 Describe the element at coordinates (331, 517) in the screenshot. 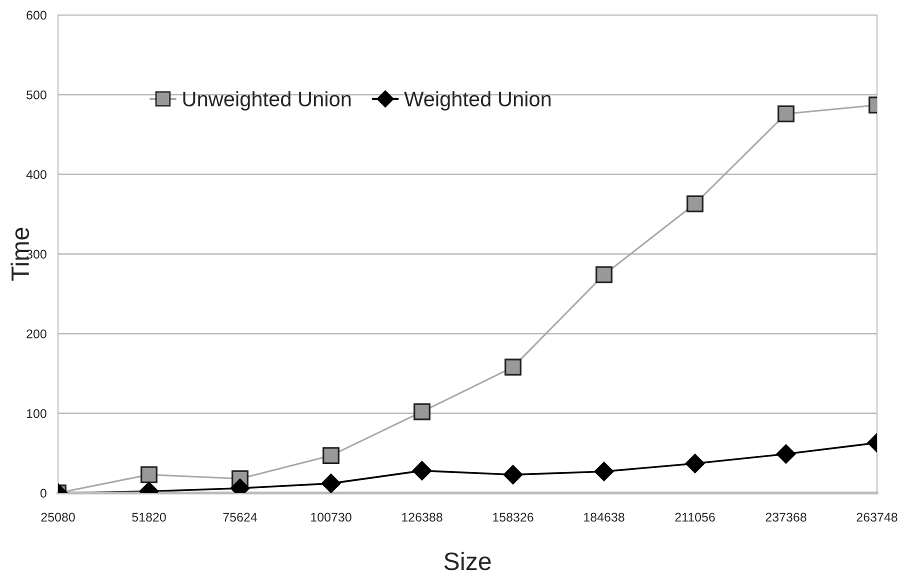

I see `x-tick-label: 100730` at that location.